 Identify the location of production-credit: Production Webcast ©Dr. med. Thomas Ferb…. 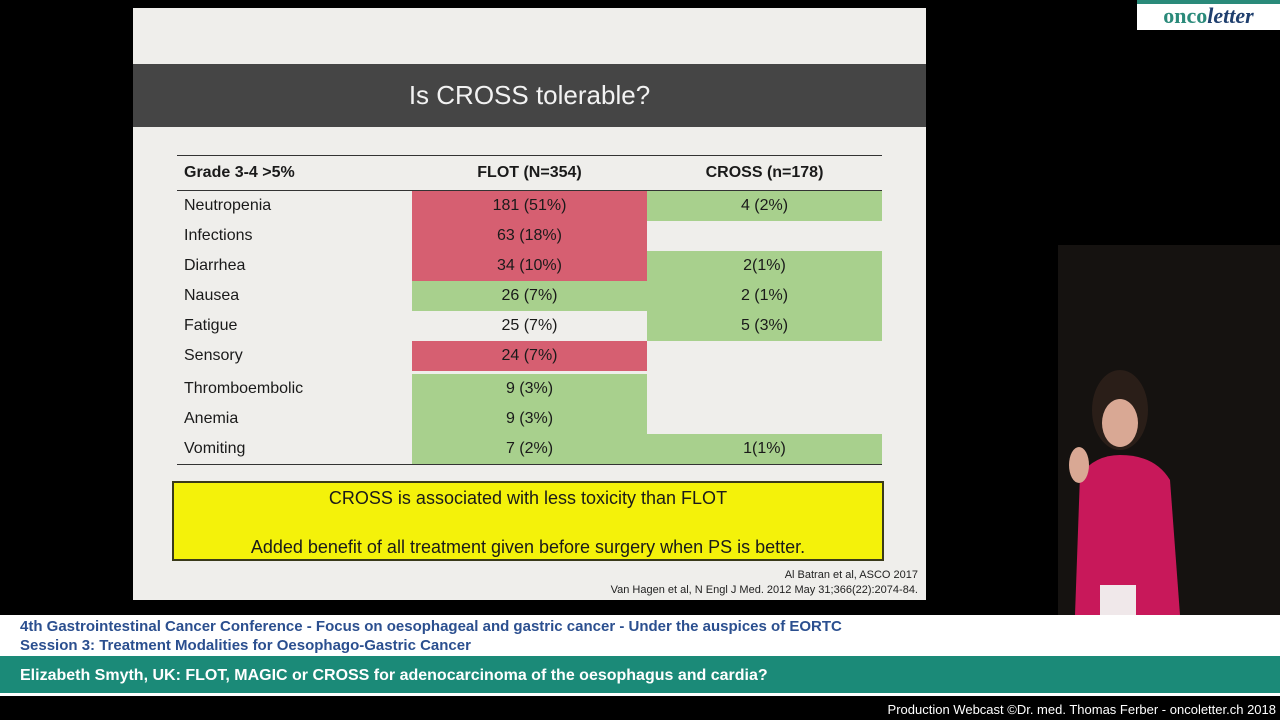
(1081, 709).